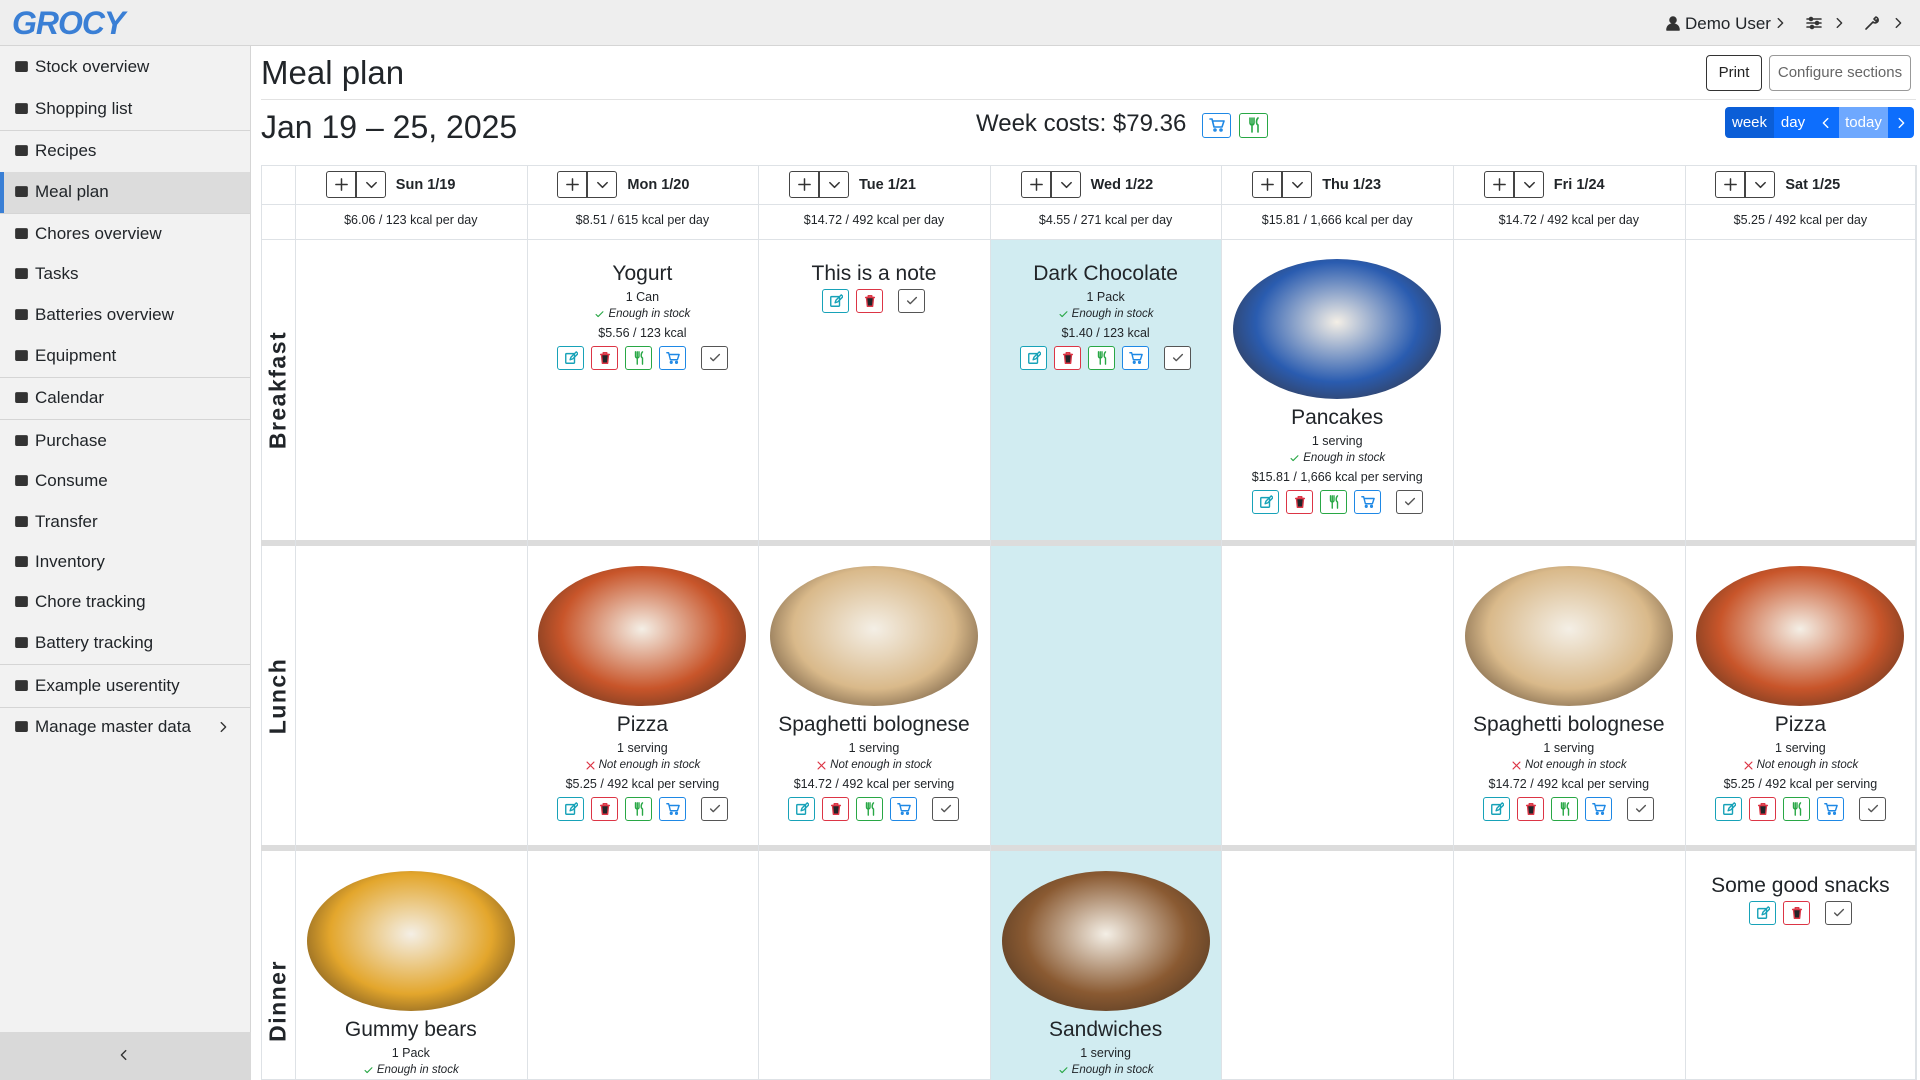 The width and height of the screenshot is (1920, 1080). I want to click on menu-item: Example userentity, so click(107, 685).